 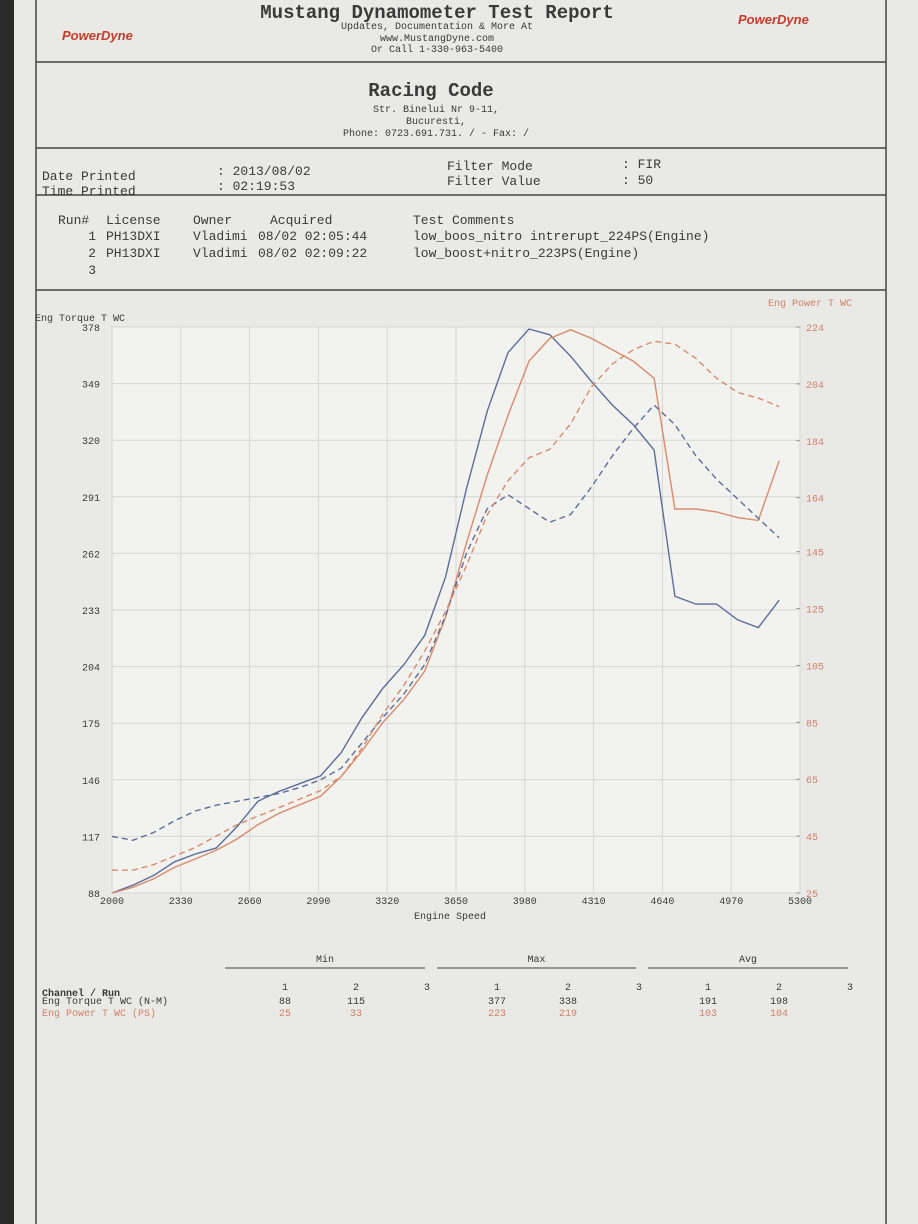 What do you see at coordinates (748, 960) in the screenshot?
I see `group-header: Avg` at bounding box center [748, 960].